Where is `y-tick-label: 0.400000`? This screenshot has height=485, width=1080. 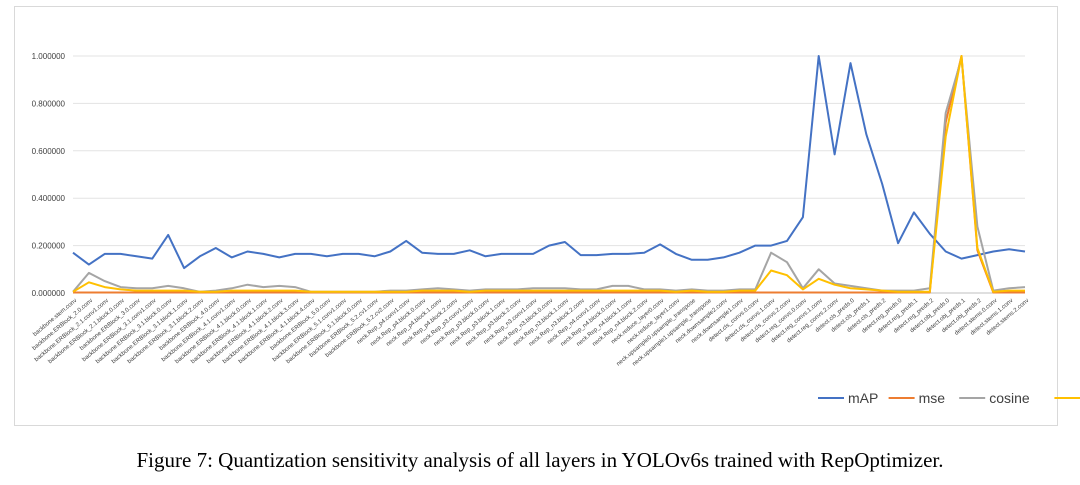 y-tick-label: 0.400000 is located at coordinates (49, 198).